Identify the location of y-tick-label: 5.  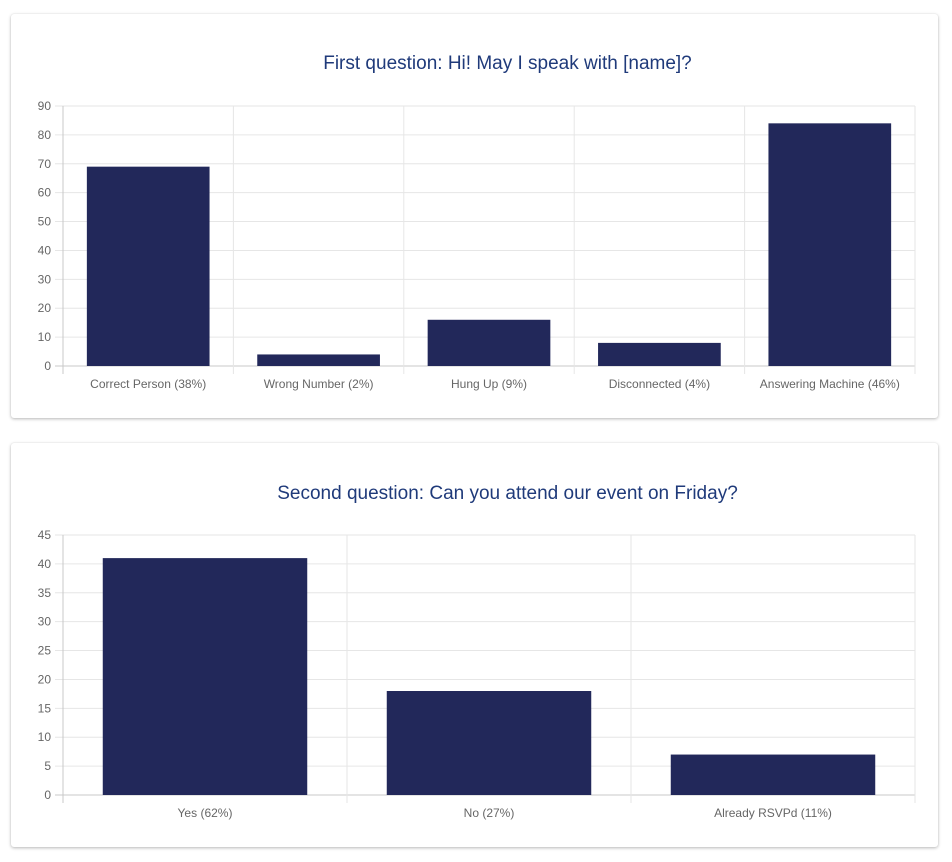
(47, 766).